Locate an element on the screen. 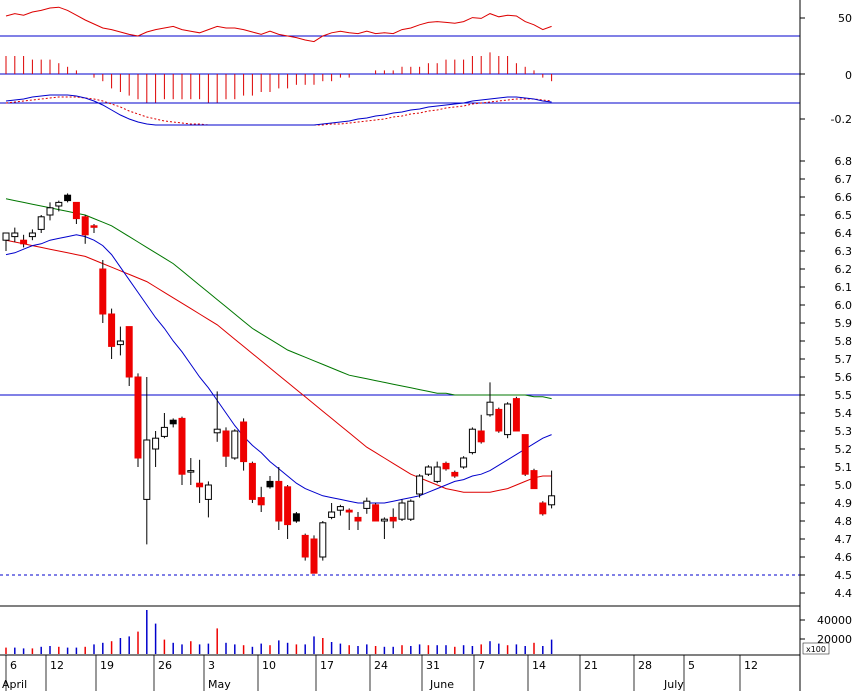 The image size is (857, 691). price-tick-label: 4.6 is located at coordinates (844, 557).